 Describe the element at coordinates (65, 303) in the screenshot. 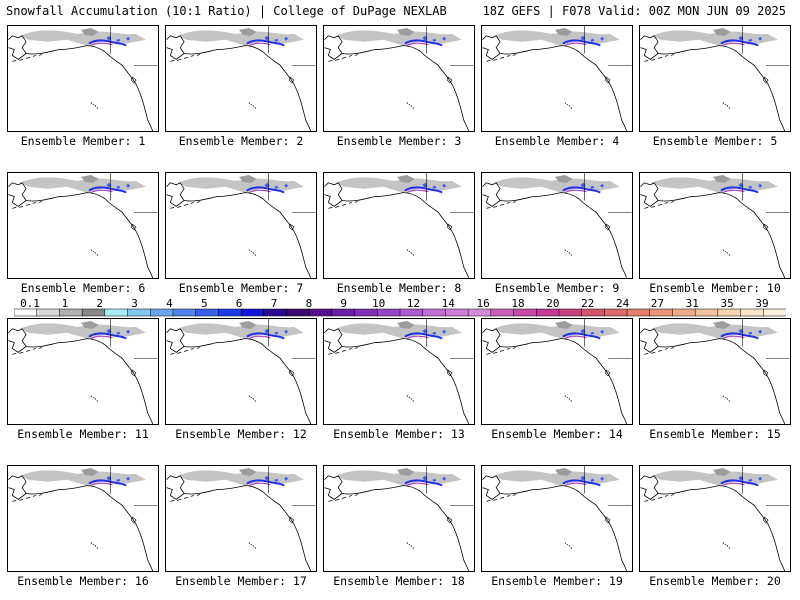

I see `colorbar-tick-label: 1` at that location.